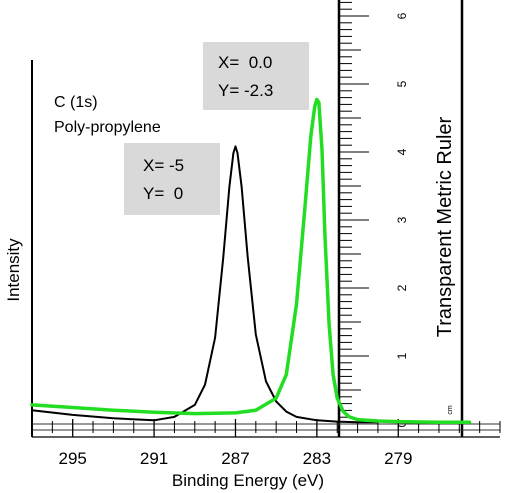 Image resolution: width=520 pixels, height=493 pixels. I want to click on ruler-label: 4, so click(402, 151).